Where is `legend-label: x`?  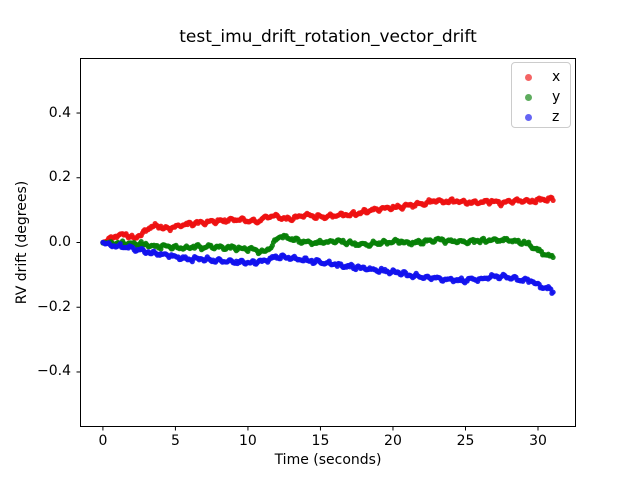
legend-label: x is located at coordinates (556, 77).